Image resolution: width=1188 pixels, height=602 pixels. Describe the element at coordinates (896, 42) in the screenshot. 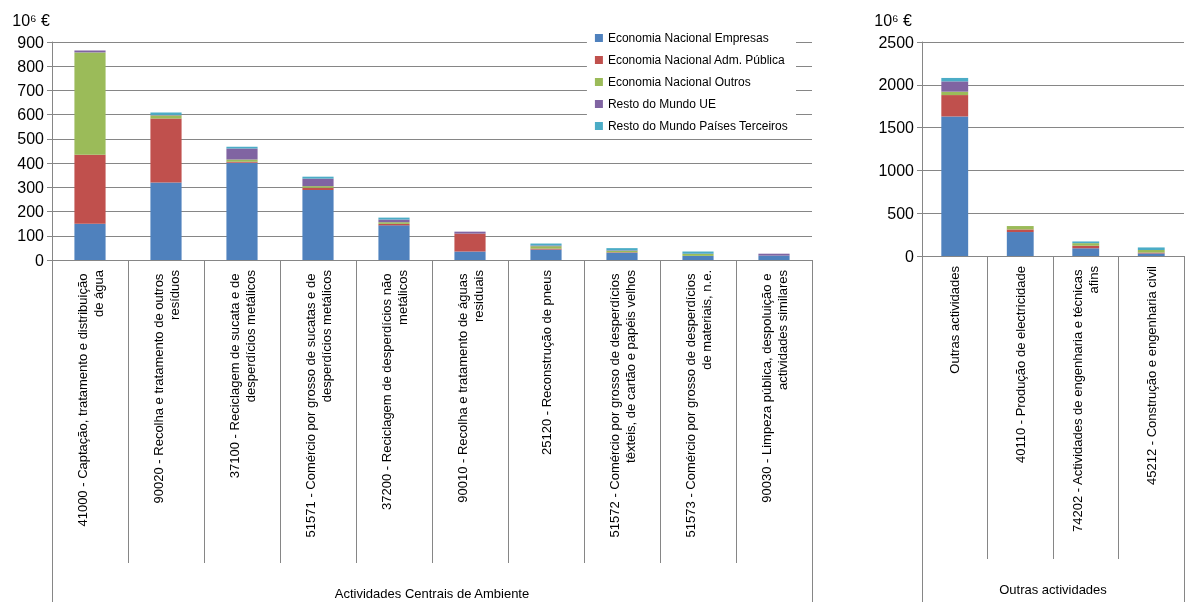

I see `y-tick-label: 2500` at that location.